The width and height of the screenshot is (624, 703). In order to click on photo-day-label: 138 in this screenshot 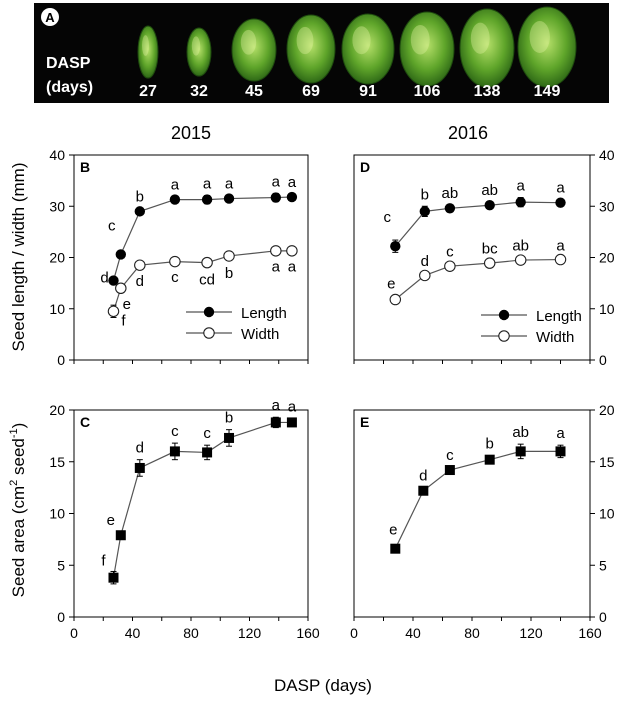, I will do `click(487, 91)`.